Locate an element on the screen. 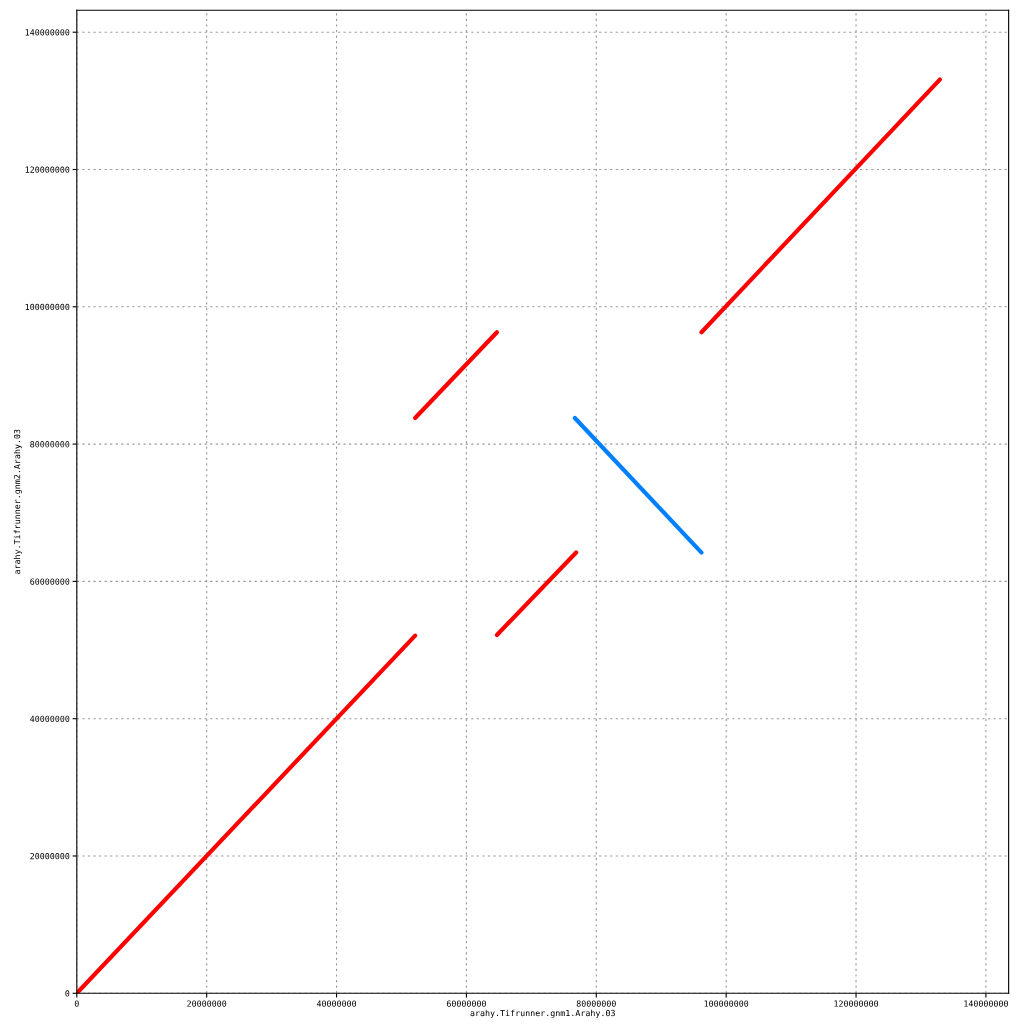  y-tick-label: 60000000 is located at coordinates (50, 581).